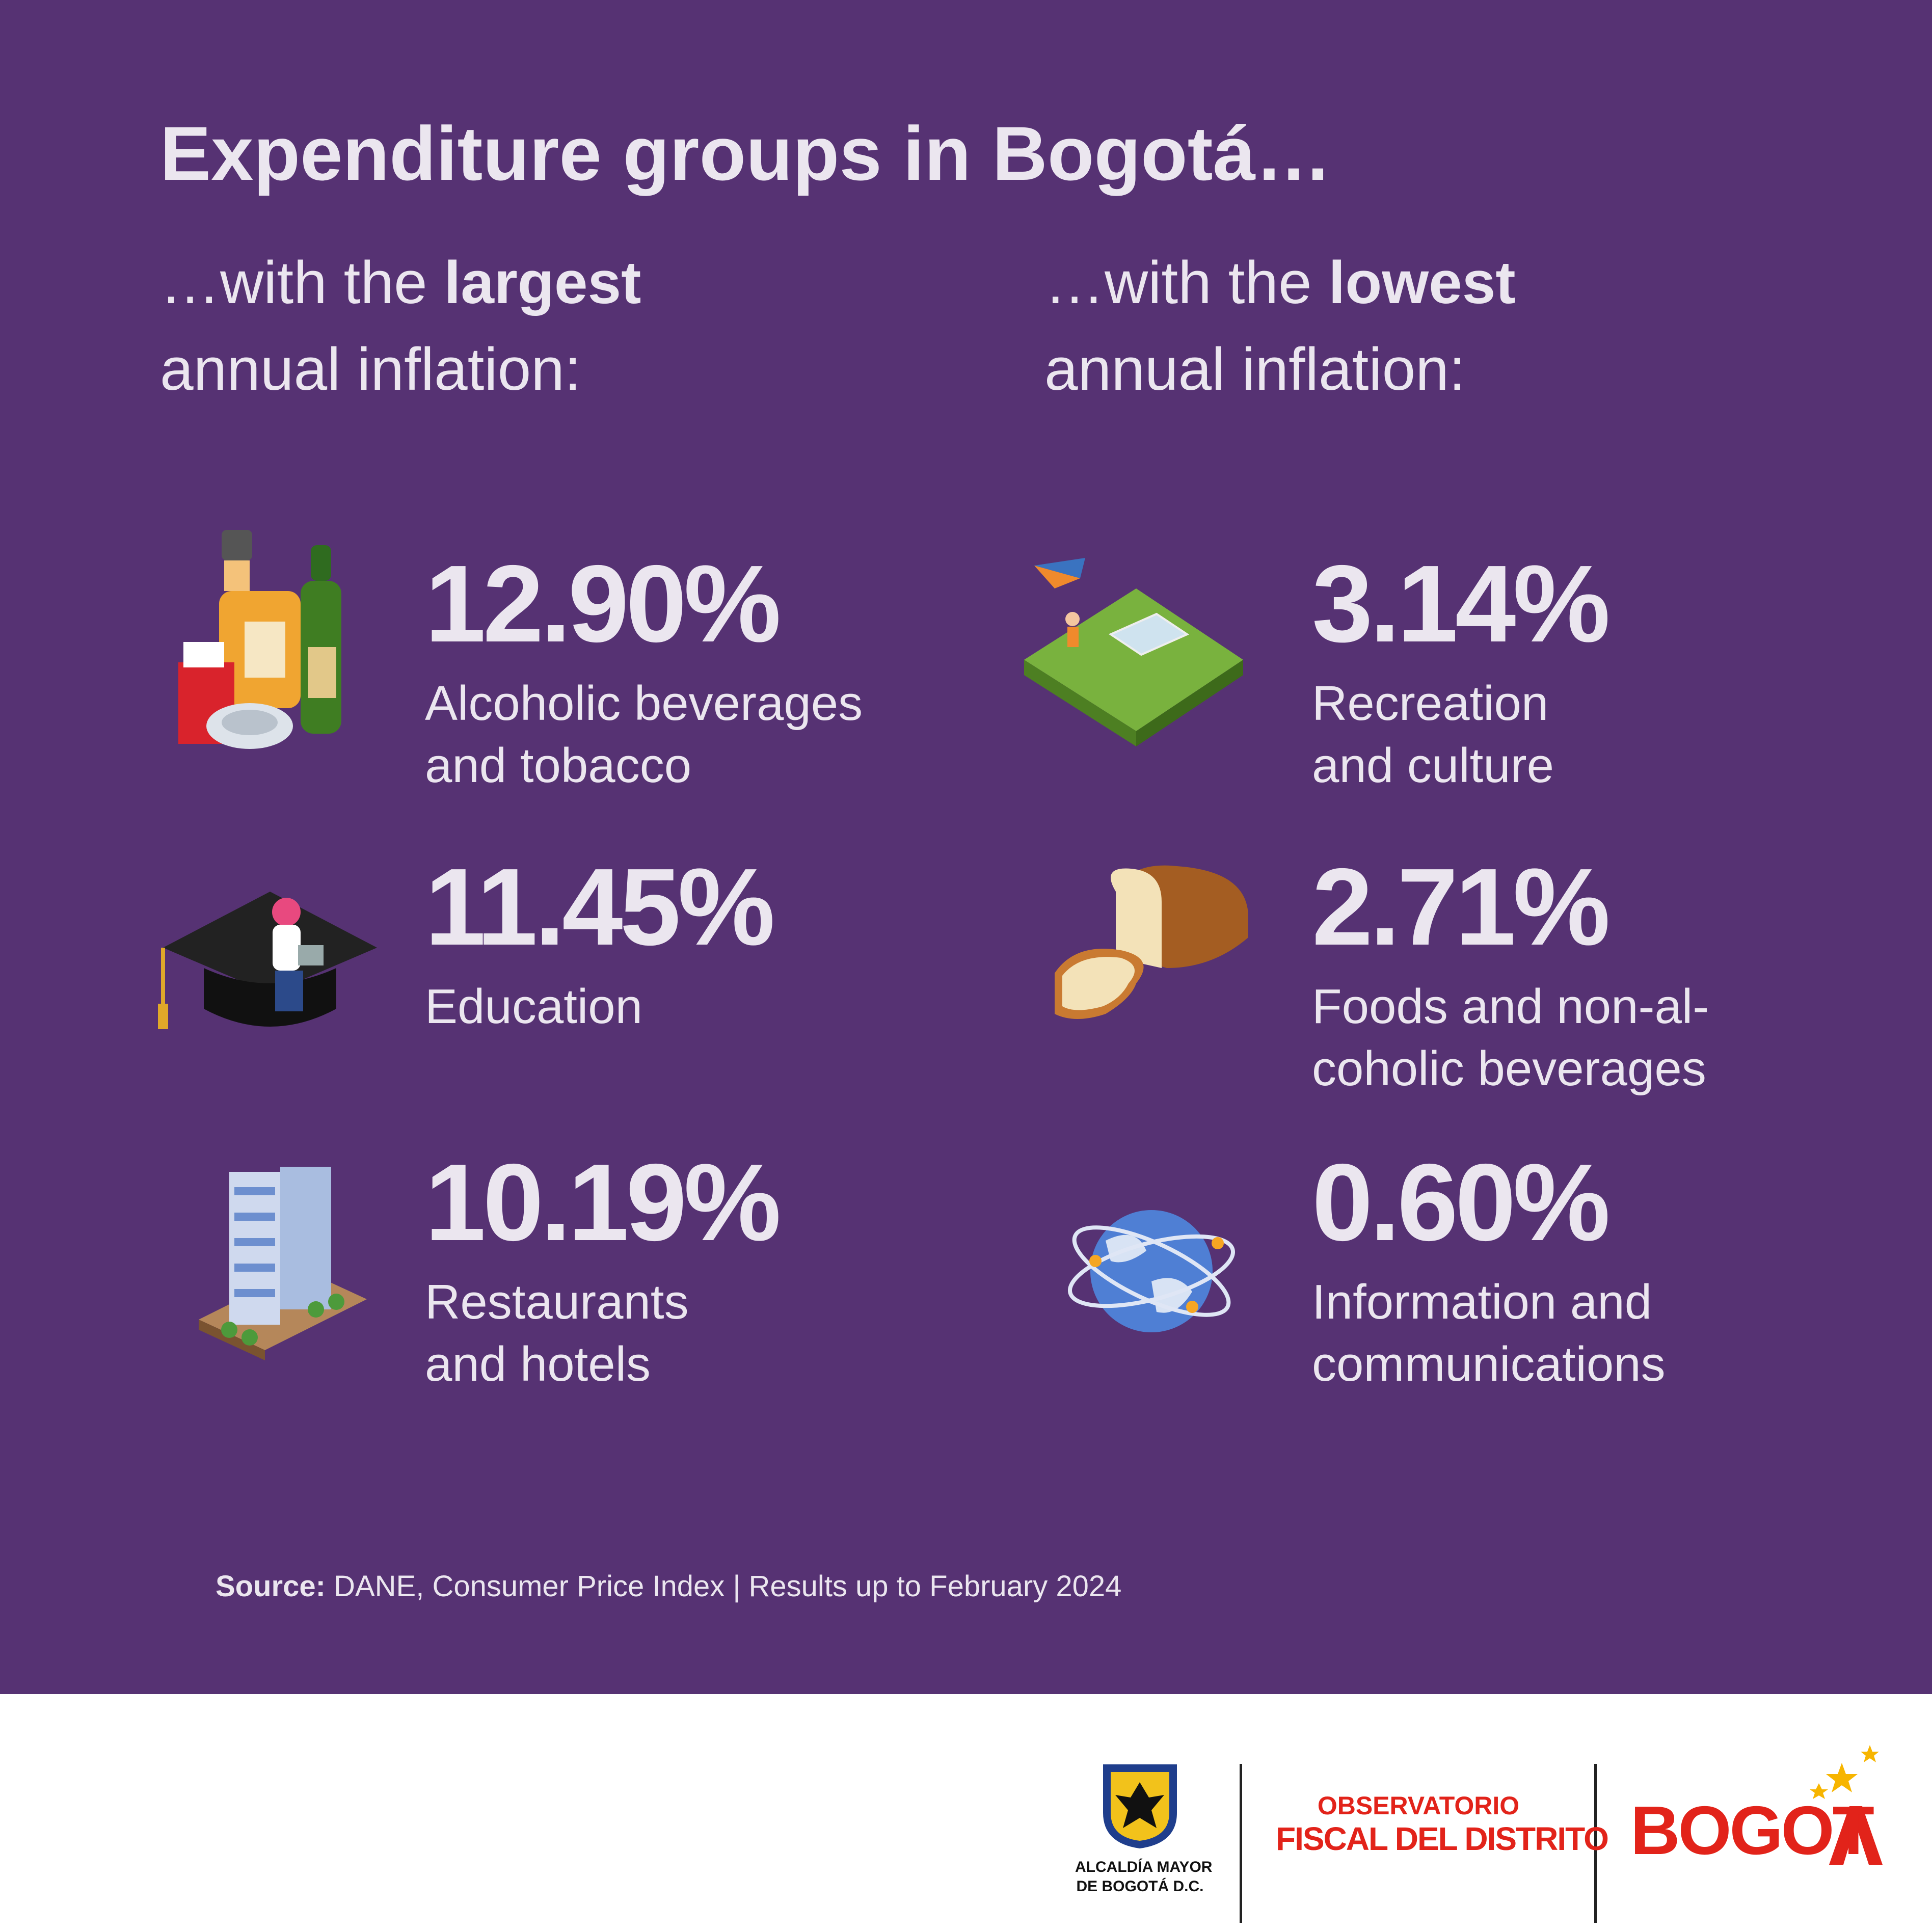 This screenshot has height=1932, width=1932. I want to click on recreation-icon, so click(1134, 652).